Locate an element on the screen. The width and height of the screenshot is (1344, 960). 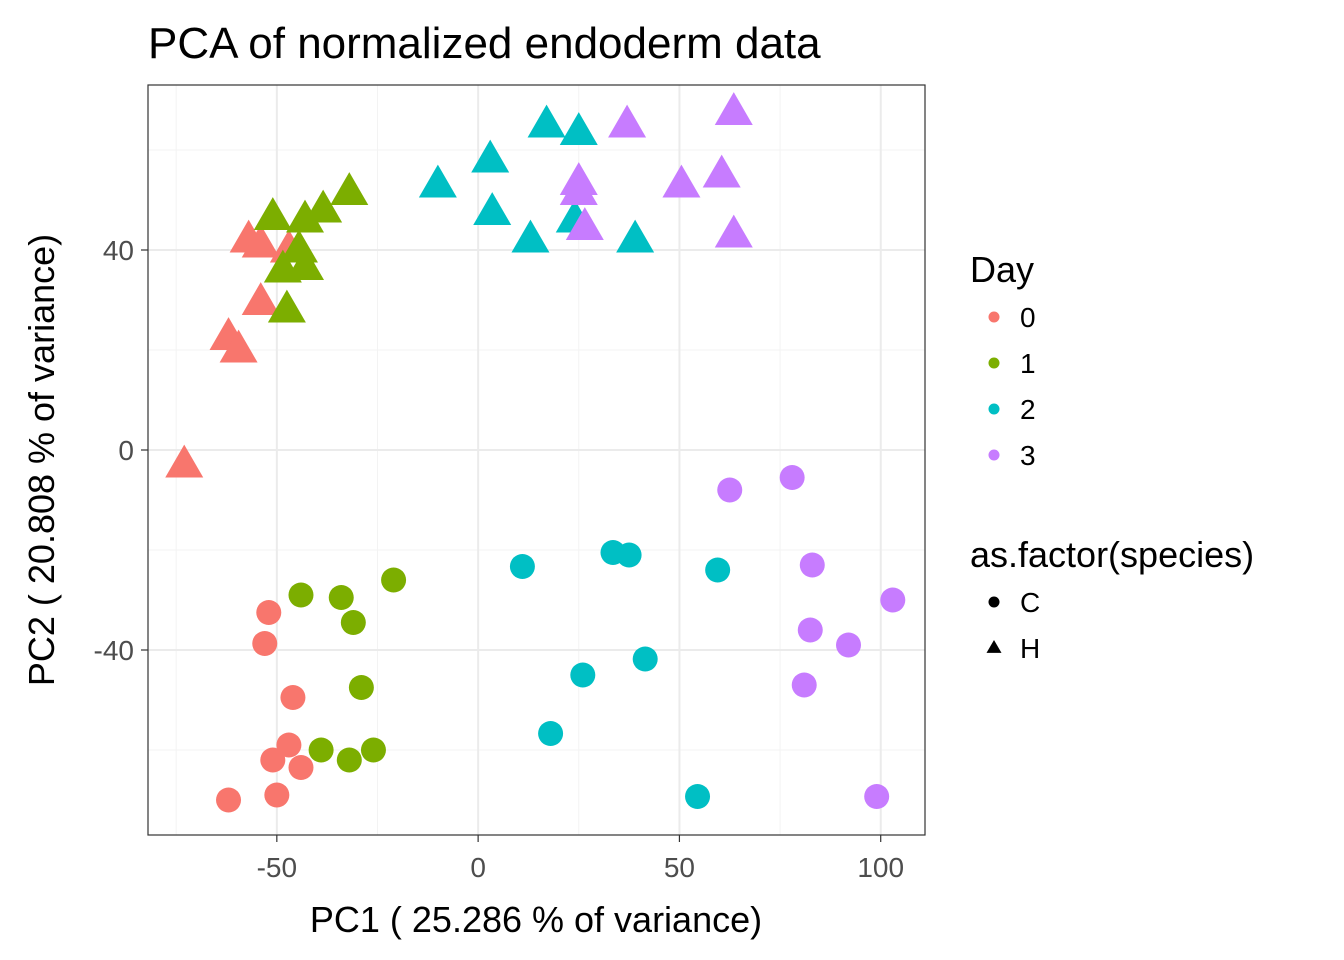
legend-species-label: H is located at coordinates (1030, 648).